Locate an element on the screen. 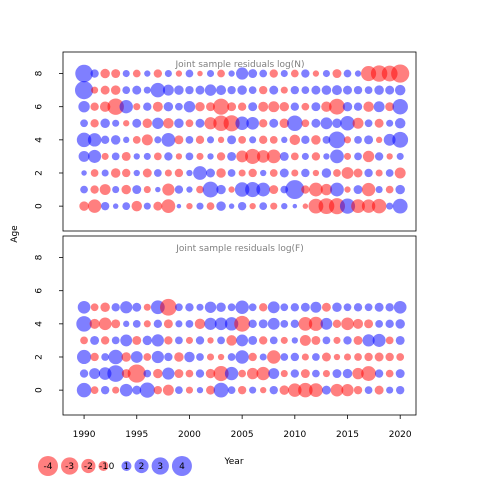 The width and height of the screenshot is (480, 480). x-tick-label: 2000 is located at coordinates (189, 435).